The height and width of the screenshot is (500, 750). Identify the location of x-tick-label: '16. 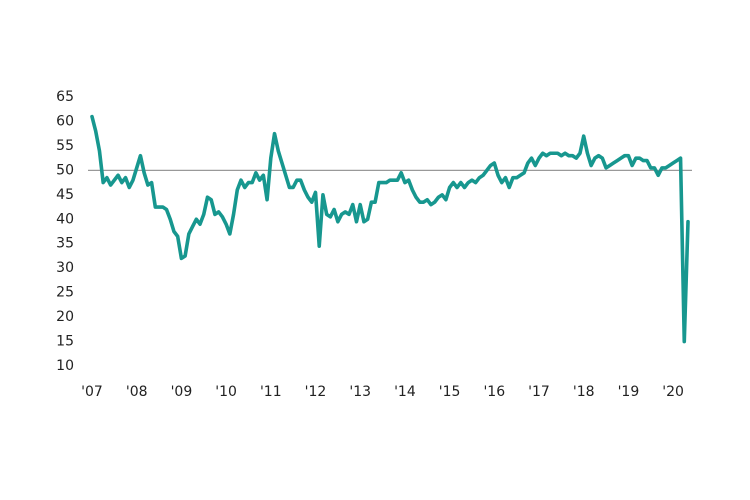
(494, 392).